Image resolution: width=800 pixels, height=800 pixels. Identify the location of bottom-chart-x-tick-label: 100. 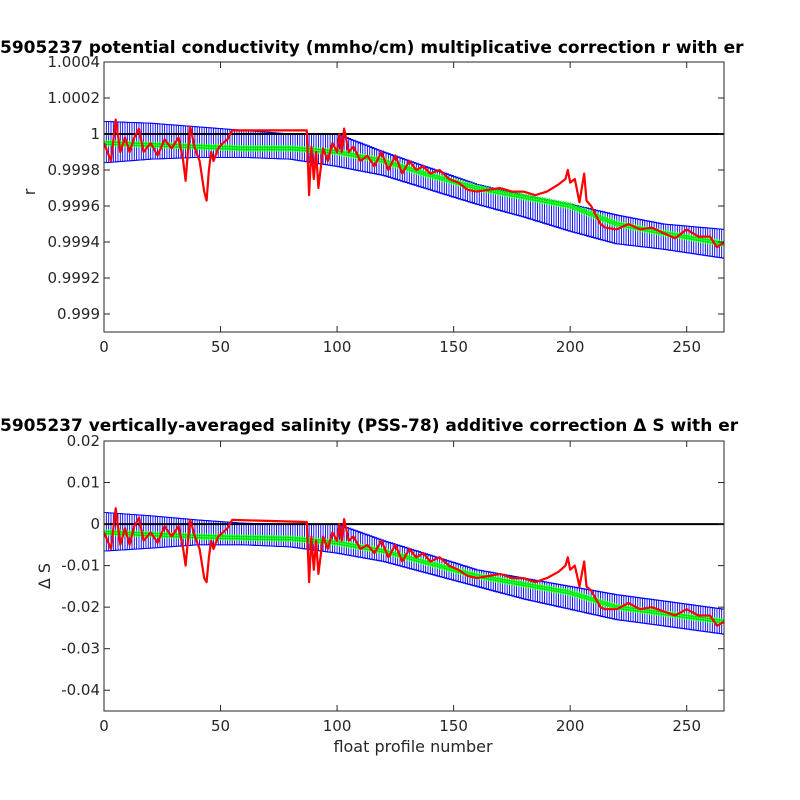
(337, 726).